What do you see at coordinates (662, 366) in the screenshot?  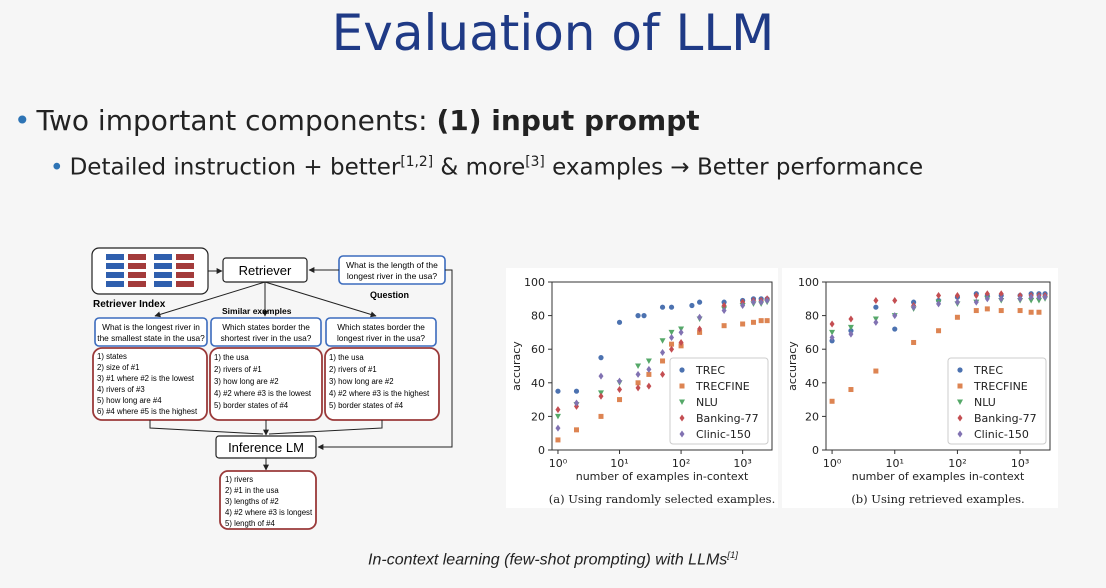 I see `plot-frame` at bounding box center [662, 366].